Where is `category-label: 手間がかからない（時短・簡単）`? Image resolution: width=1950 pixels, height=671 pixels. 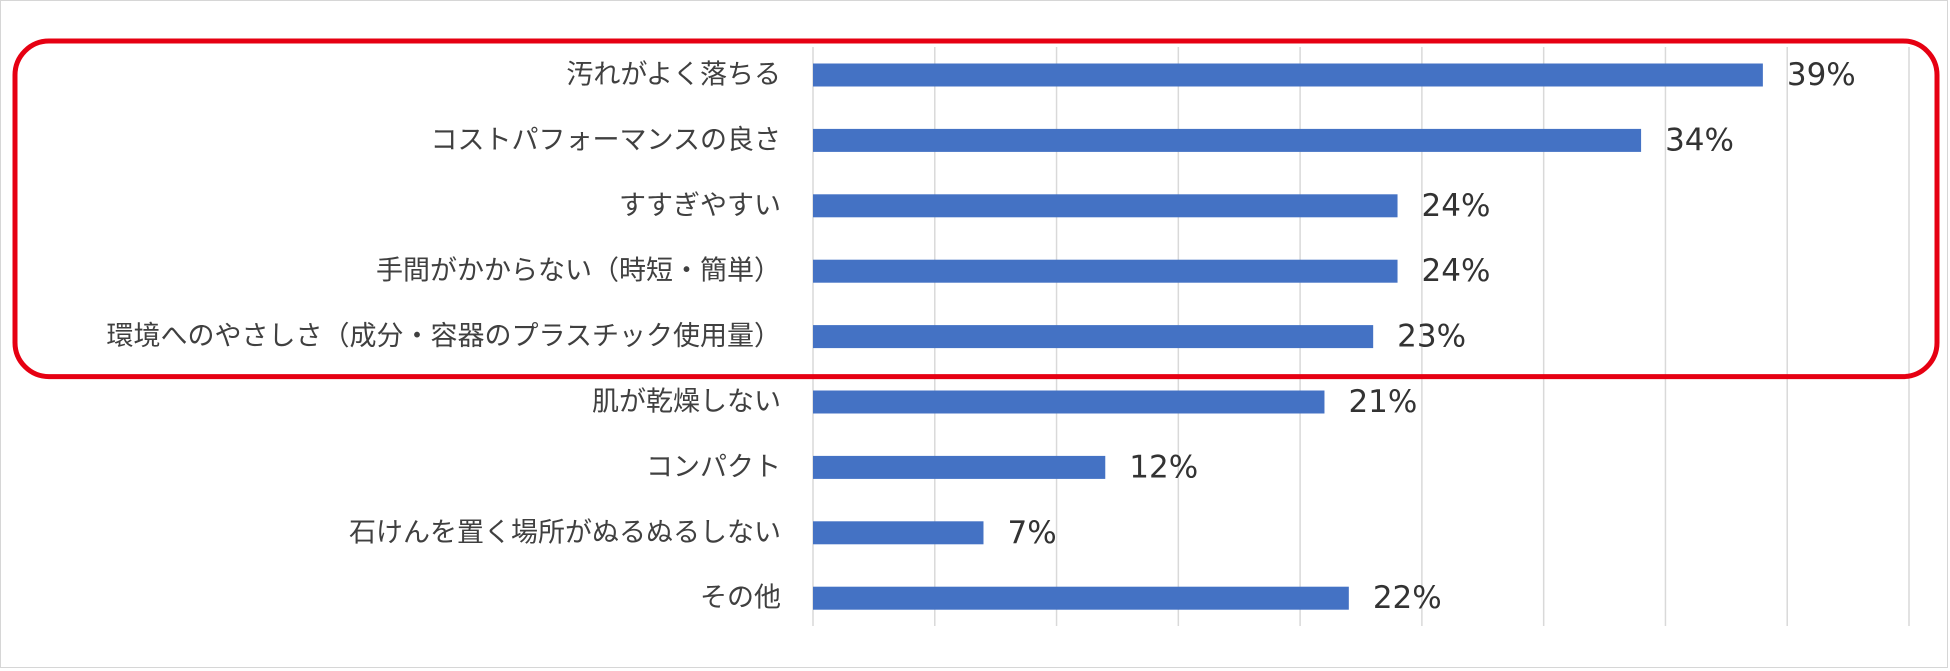
category-label: 手間がかからない（時短・簡単） is located at coordinates (578, 271).